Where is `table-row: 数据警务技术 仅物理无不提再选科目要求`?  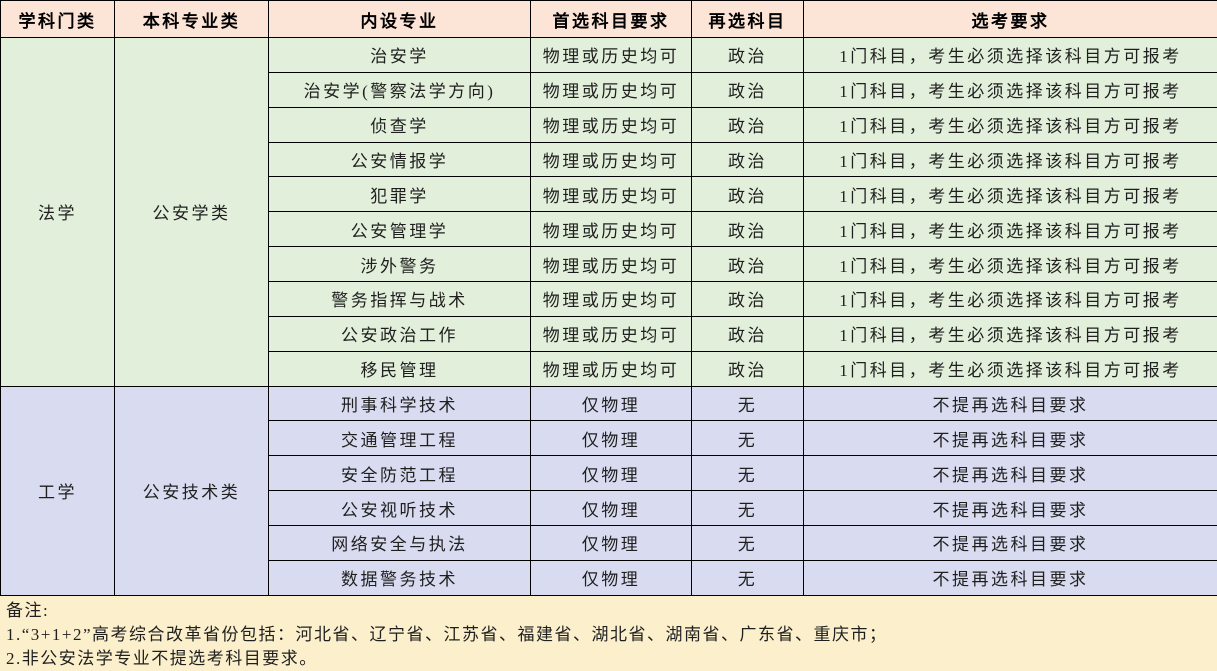
table-row: 数据警务技术 仅物理无不提再选科目要求 is located at coordinates (609, 577).